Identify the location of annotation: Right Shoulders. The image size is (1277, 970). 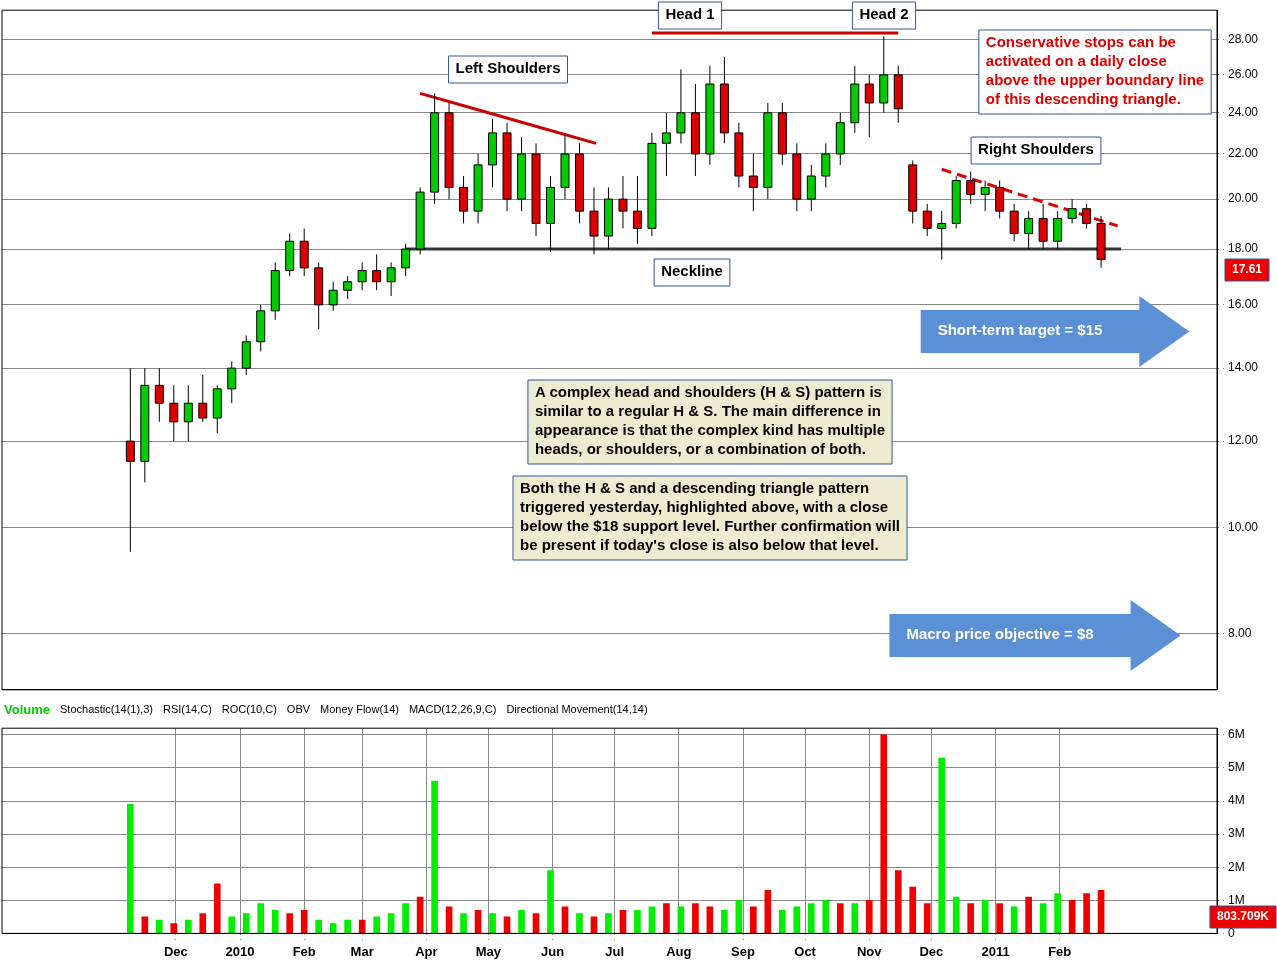
(1036, 148).